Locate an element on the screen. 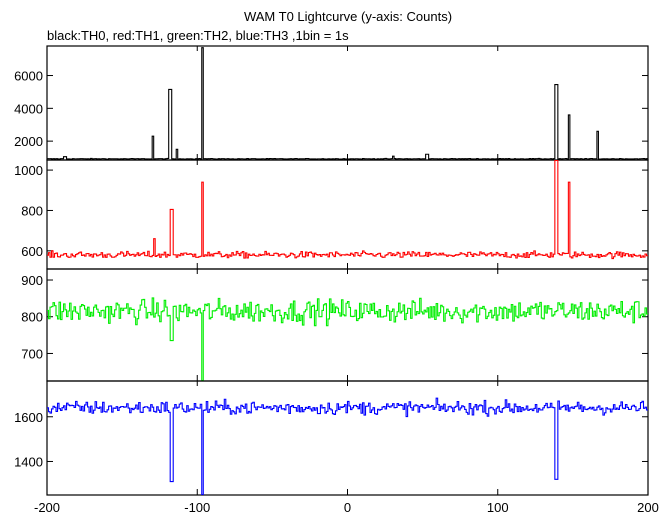 This screenshot has height=520, width=669. x-tick-label: 100 is located at coordinates (498, 507).